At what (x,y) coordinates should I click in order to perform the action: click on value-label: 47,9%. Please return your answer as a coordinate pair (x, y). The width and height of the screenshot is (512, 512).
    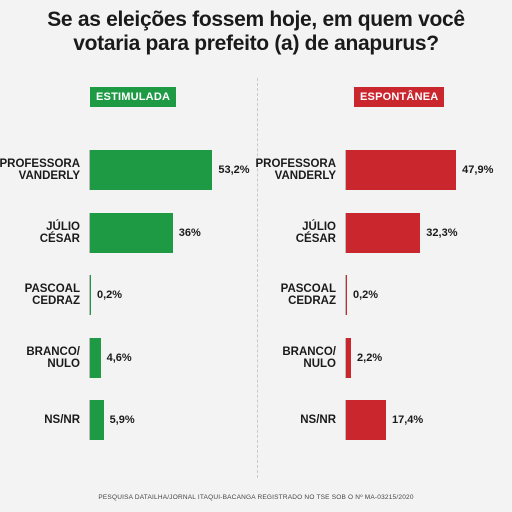
    Looking at the image, I should click on (478, 170).